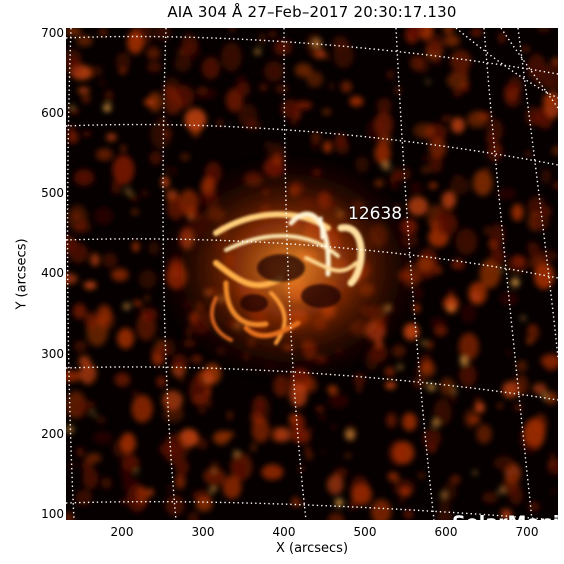 The height and width of the screenshot is (564, 564). I want to click on y-tick-label: 100, so click(52, 514).